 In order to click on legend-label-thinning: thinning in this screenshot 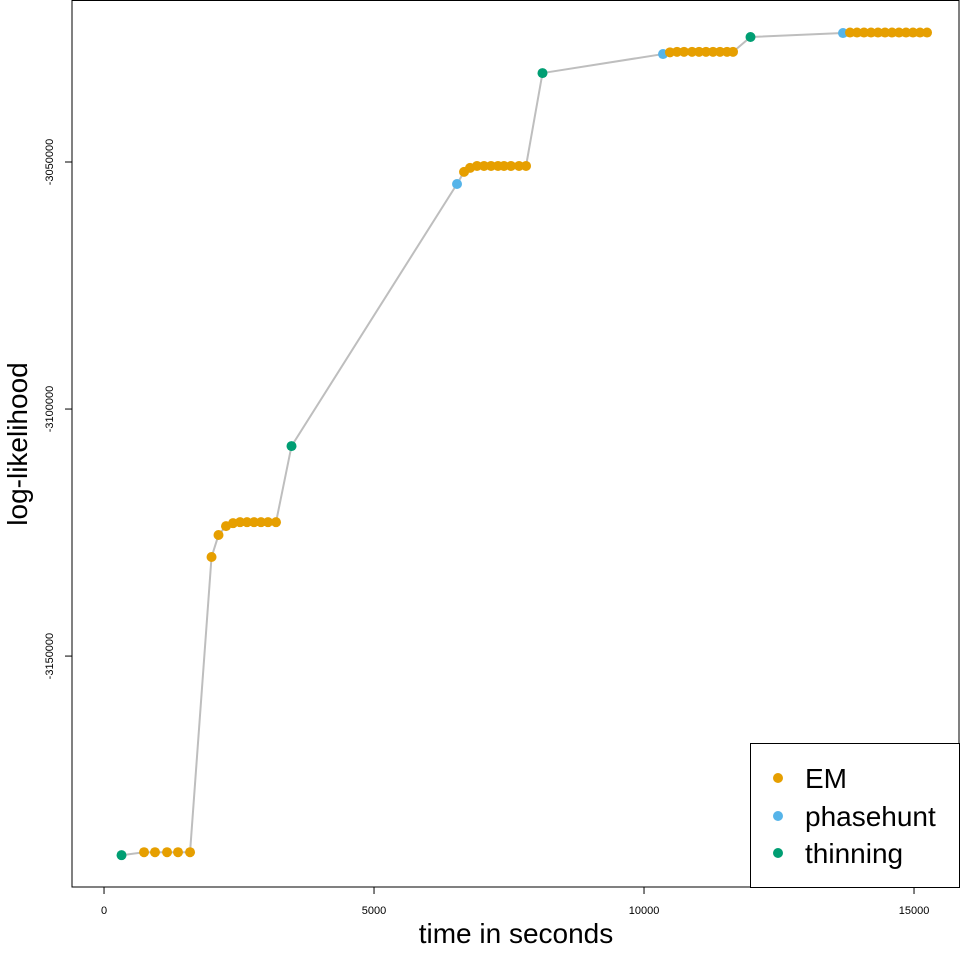, I will do `click(854, 853)`.